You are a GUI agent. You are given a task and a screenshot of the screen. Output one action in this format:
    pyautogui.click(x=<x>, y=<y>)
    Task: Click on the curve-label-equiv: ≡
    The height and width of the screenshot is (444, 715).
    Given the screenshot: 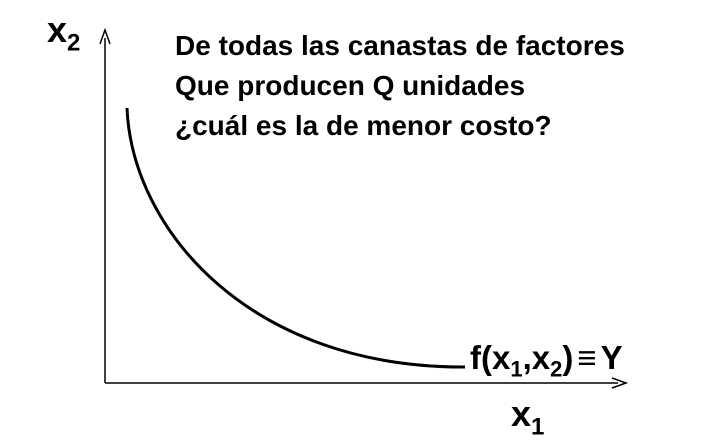 What is the action you would take?
    pyautogui.click(x=587, y=357)
    